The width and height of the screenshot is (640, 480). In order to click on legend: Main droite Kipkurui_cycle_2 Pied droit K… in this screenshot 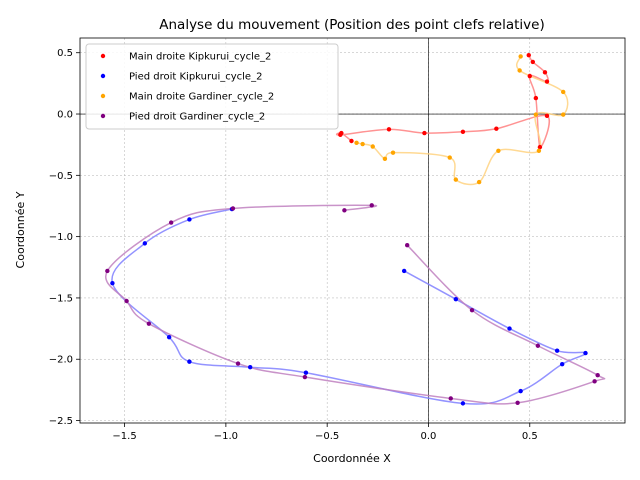, I will do `click(212, 86)`.